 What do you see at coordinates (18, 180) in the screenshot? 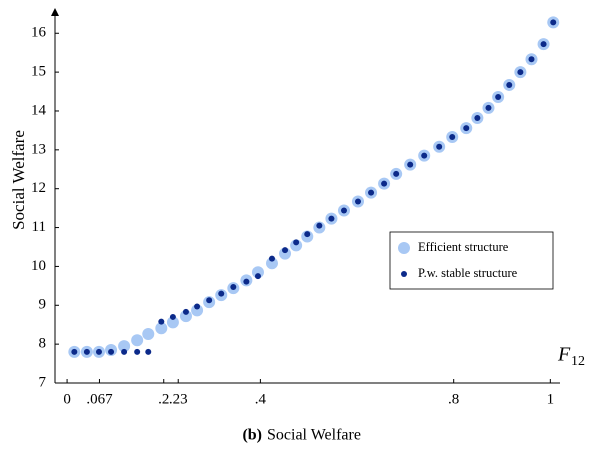
I see `y-axis-label: Social Welfare` at bounding box center [18, 180].